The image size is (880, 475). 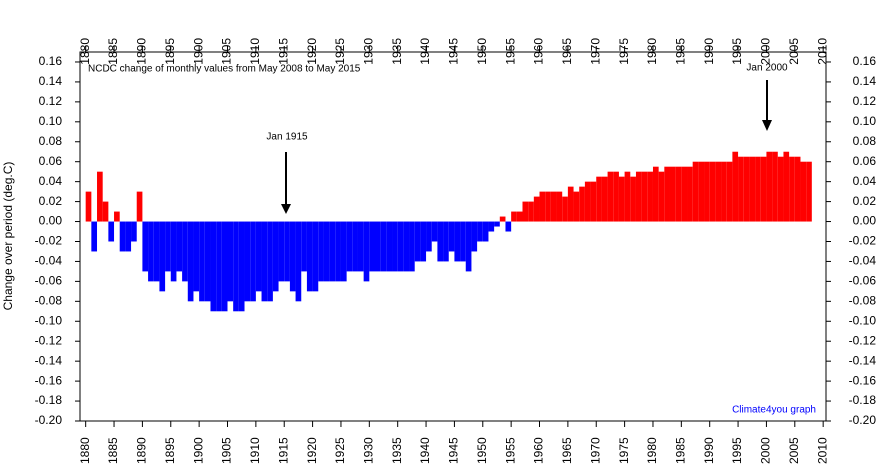 What do you see at coordinates (397, 51) in the screenshot?
I see `x-tick-label: 1935` at bounding box center [397, 51].